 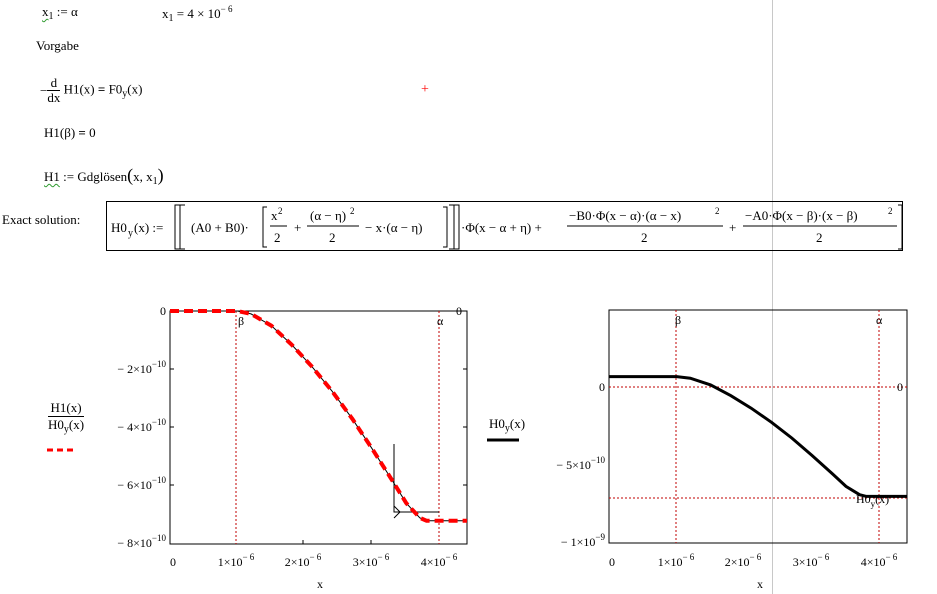 What do you see at coordinates (328, 215) in the screenshot?
I see `svg-text: (α − η)` at bounding box center [328, 215].